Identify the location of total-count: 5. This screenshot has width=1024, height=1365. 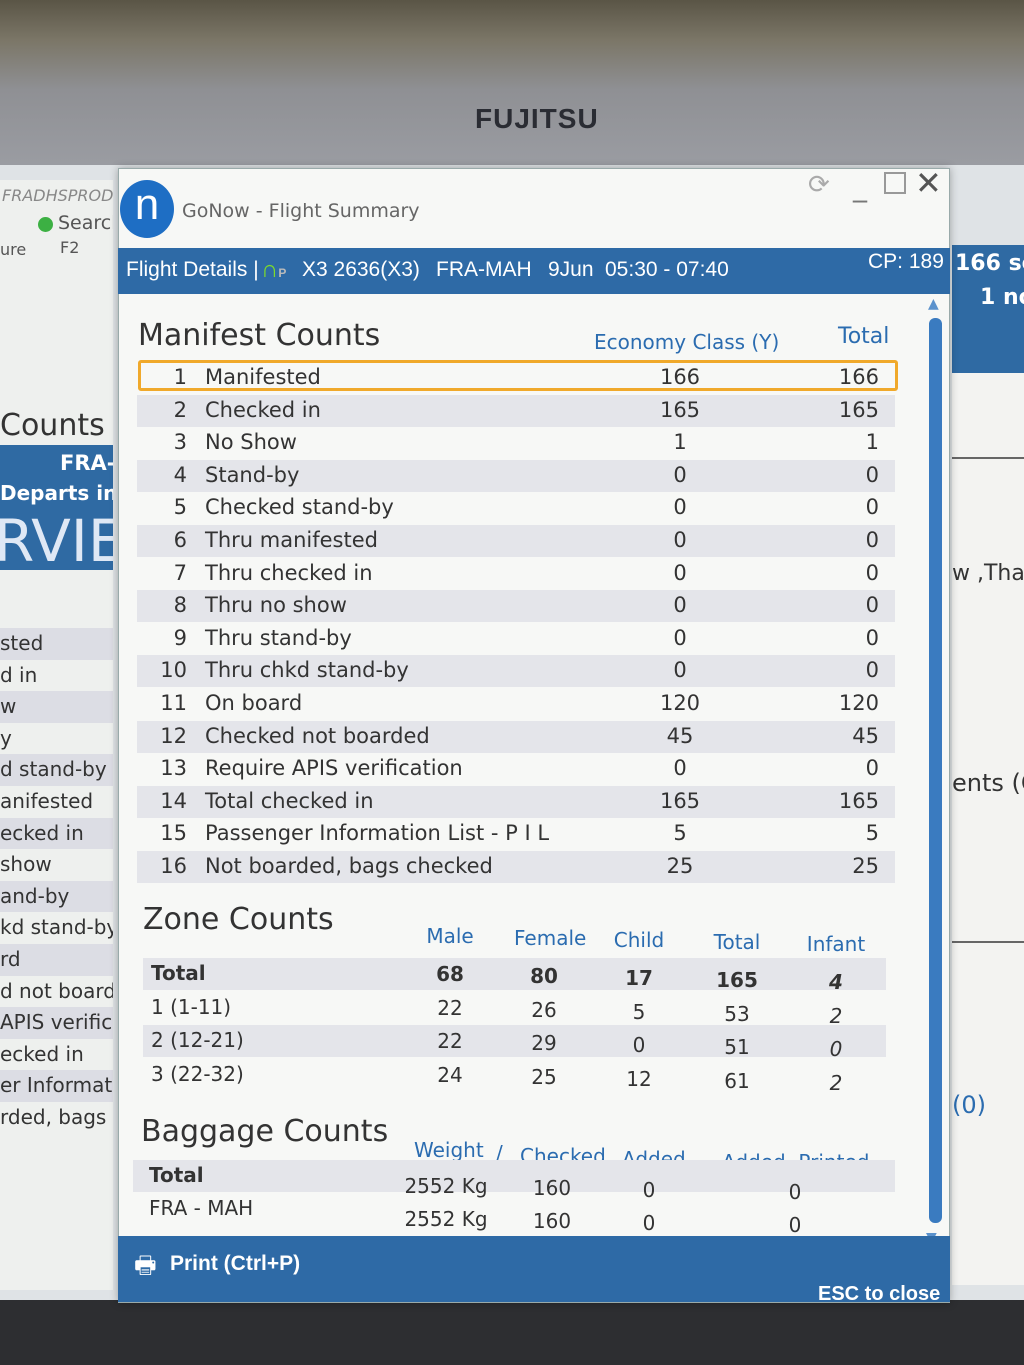
(872, 833).